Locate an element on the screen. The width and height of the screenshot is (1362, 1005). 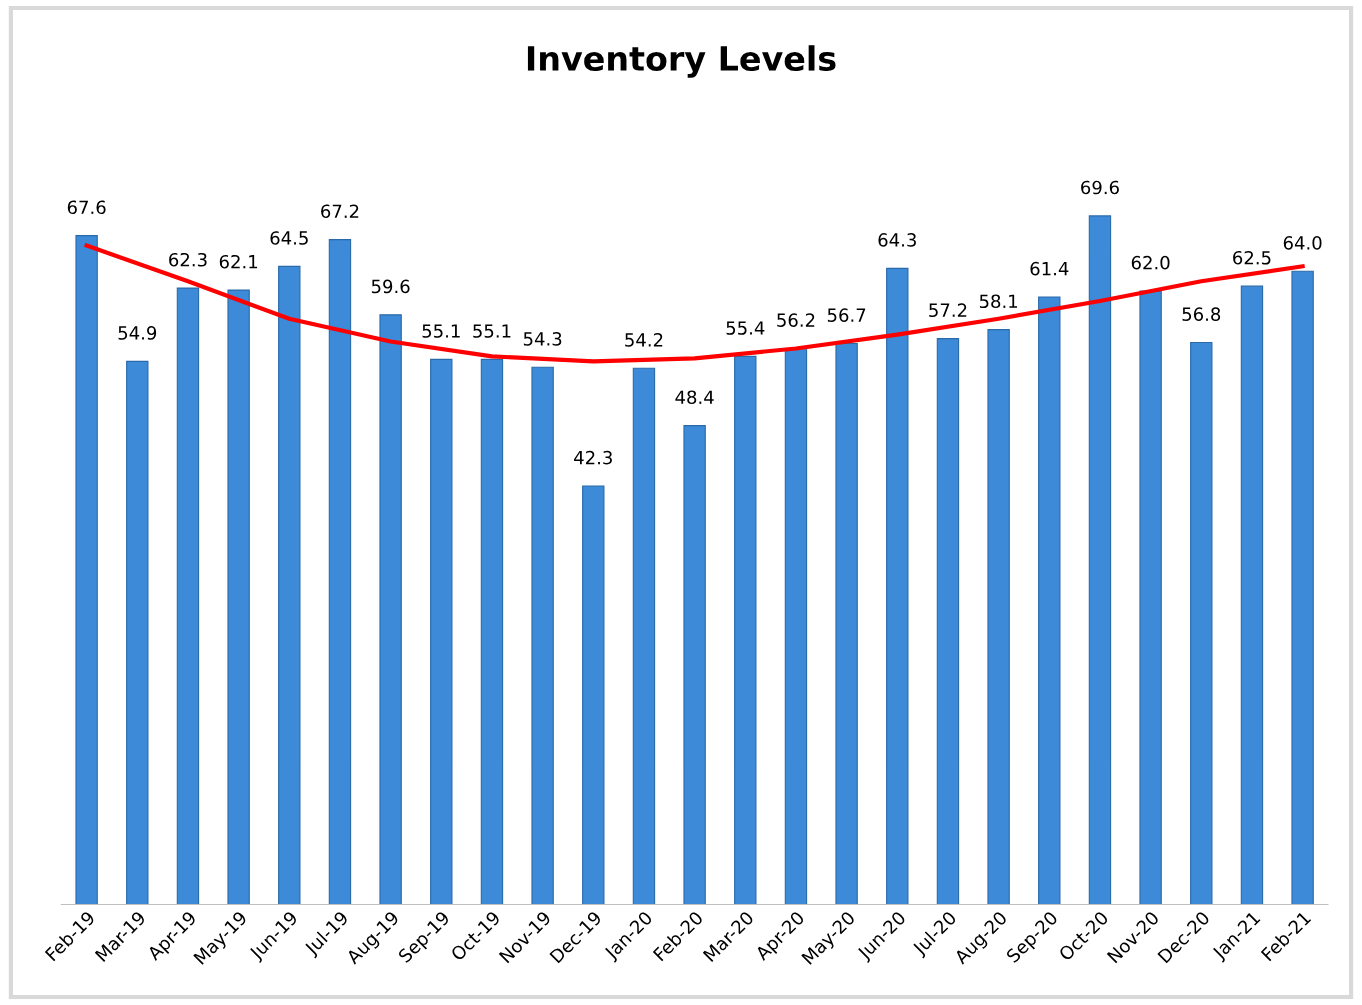
data-label: 69.6 is located at coordinates (1100, 187).